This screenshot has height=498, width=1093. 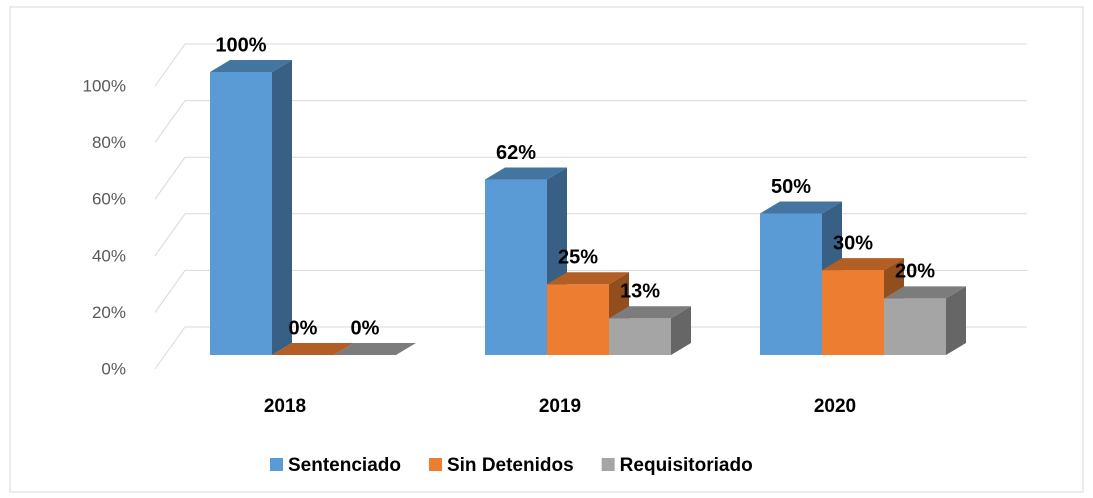 What do you see at coordinates (109, 255) in the screenshot?
I see `y-tick-label: 40%` at bounding box center [109, 255].